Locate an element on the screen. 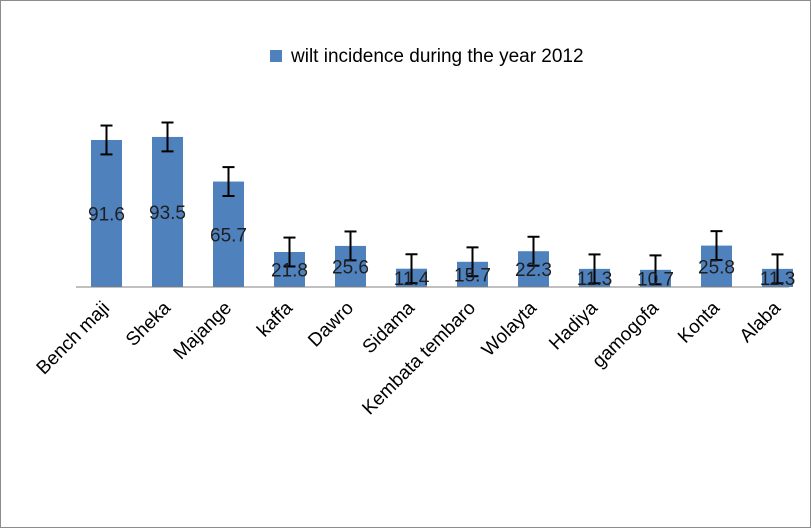 The image size is (811, 529). legend-swatch is located at coordinates (276, 56).